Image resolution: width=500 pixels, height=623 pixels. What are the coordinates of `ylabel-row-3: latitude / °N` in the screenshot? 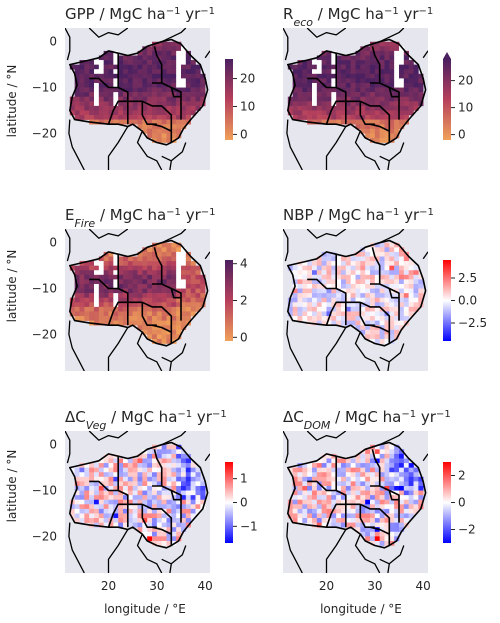 It's located at (12, 486).